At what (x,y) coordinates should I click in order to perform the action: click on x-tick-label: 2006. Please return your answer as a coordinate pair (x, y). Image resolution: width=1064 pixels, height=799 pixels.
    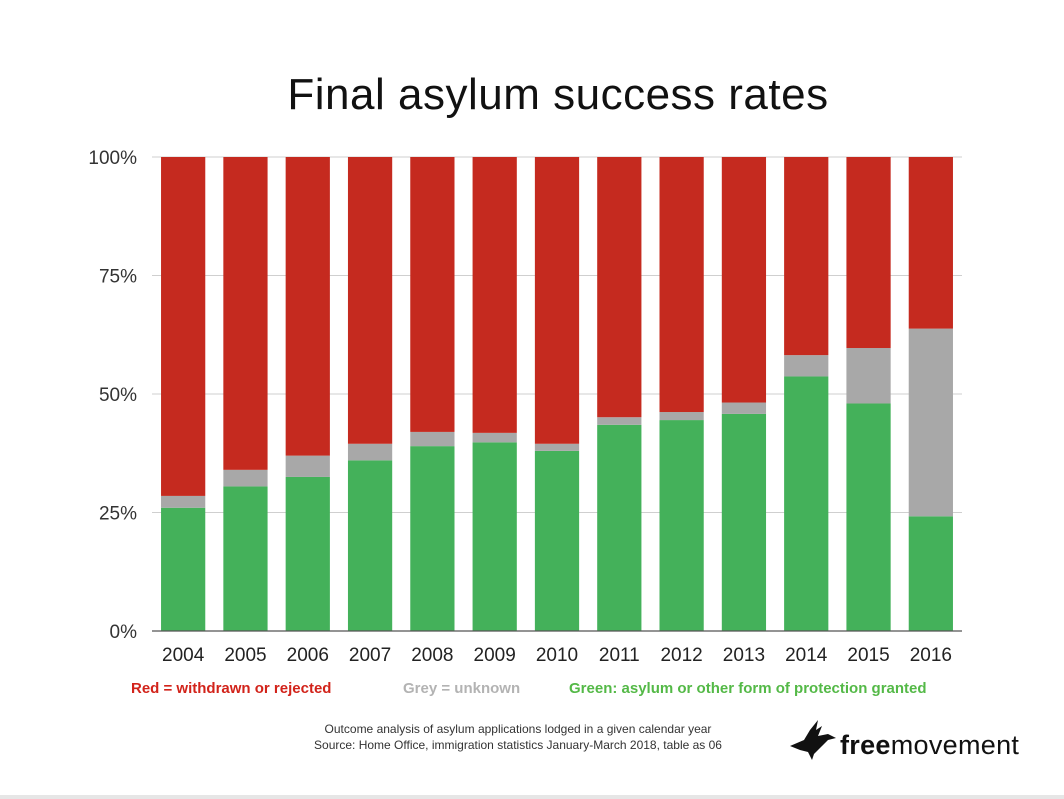
    Looking at the image, I should click on (308, 655).